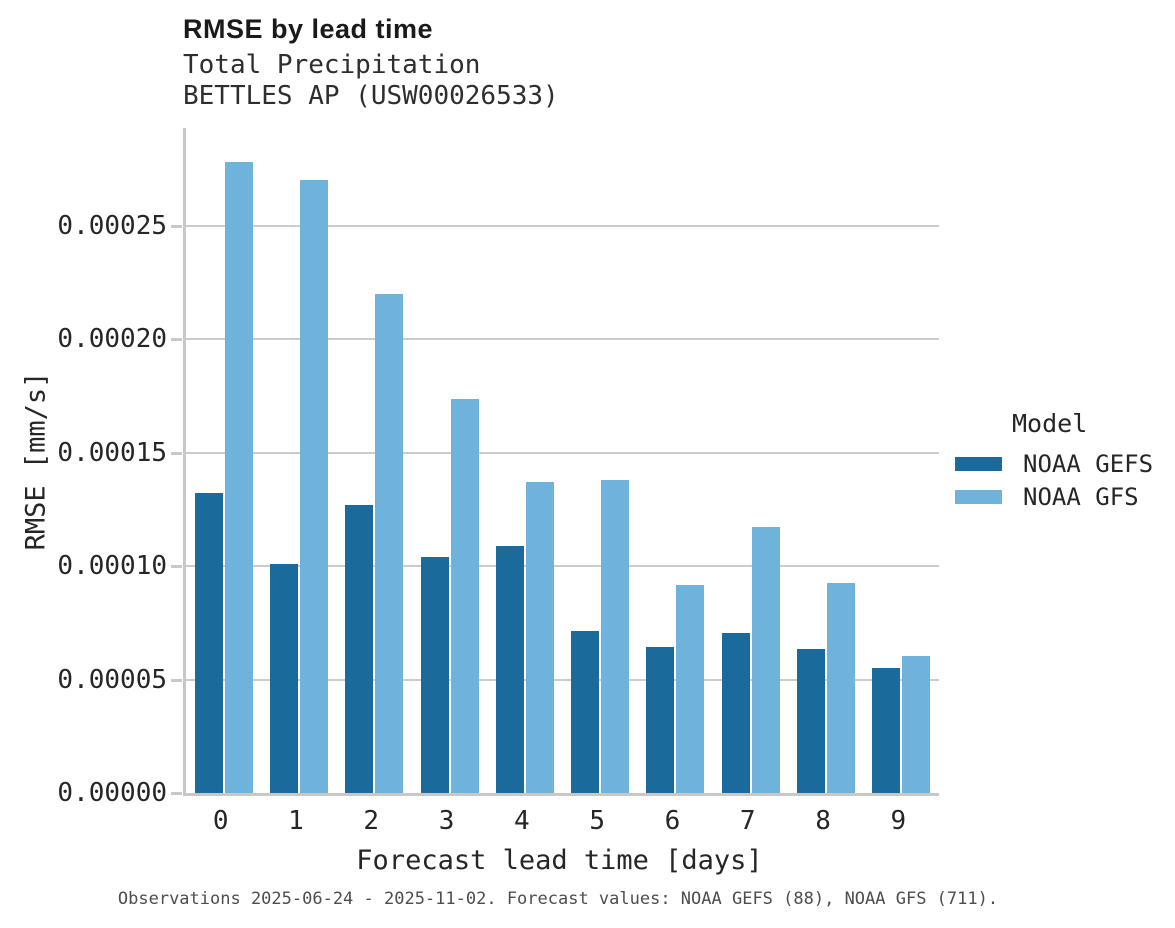  Describe the element at coordinates (220, 821) in the screenshot. I see `x-tick-label: 0` at that location.